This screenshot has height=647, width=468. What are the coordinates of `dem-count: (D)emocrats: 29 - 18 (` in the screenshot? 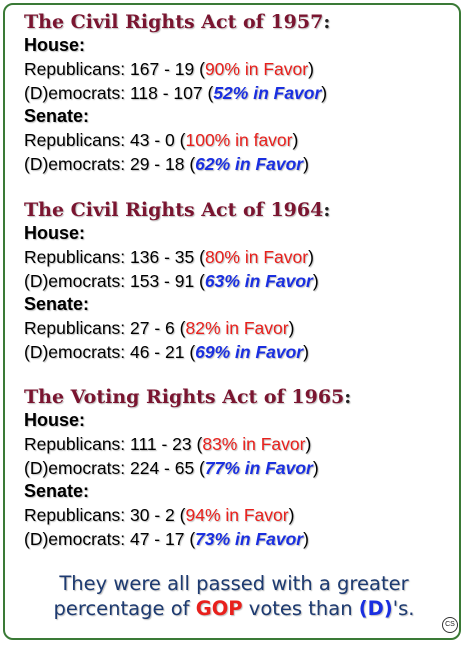 It's located at (110, 164).